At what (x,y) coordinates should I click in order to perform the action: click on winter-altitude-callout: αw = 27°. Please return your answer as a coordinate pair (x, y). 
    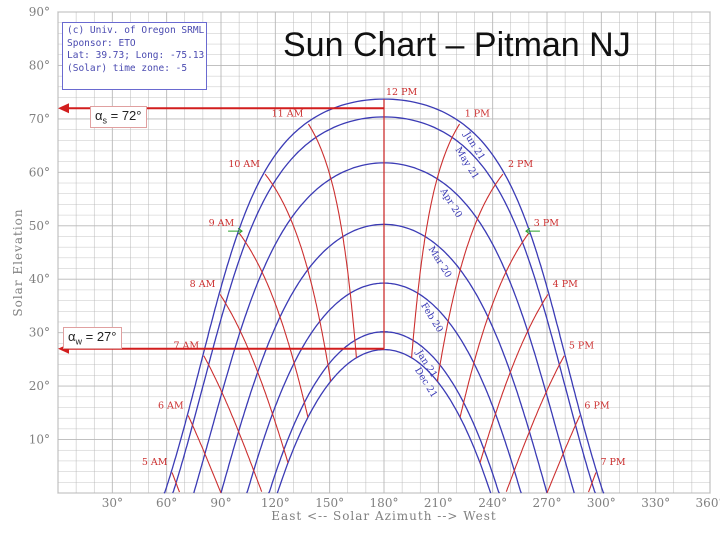
    Looking at the image, I should click on (92, 338).